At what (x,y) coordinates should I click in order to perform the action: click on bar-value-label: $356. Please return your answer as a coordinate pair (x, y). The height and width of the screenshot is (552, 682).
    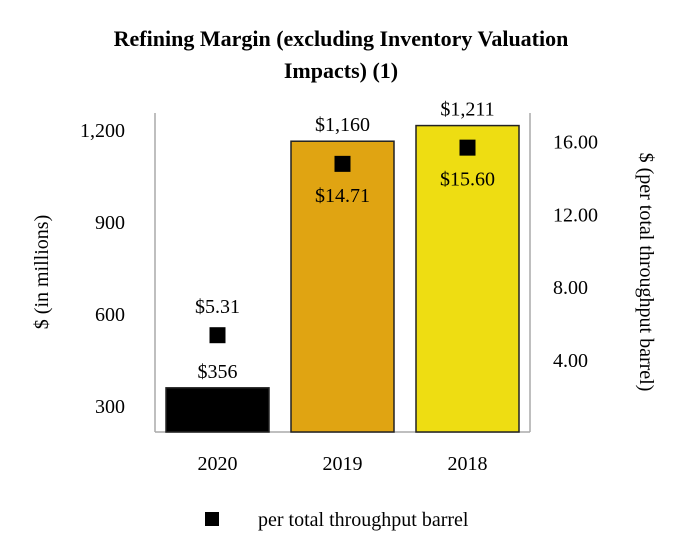
    Looking at the image, I should click on (218, 372).